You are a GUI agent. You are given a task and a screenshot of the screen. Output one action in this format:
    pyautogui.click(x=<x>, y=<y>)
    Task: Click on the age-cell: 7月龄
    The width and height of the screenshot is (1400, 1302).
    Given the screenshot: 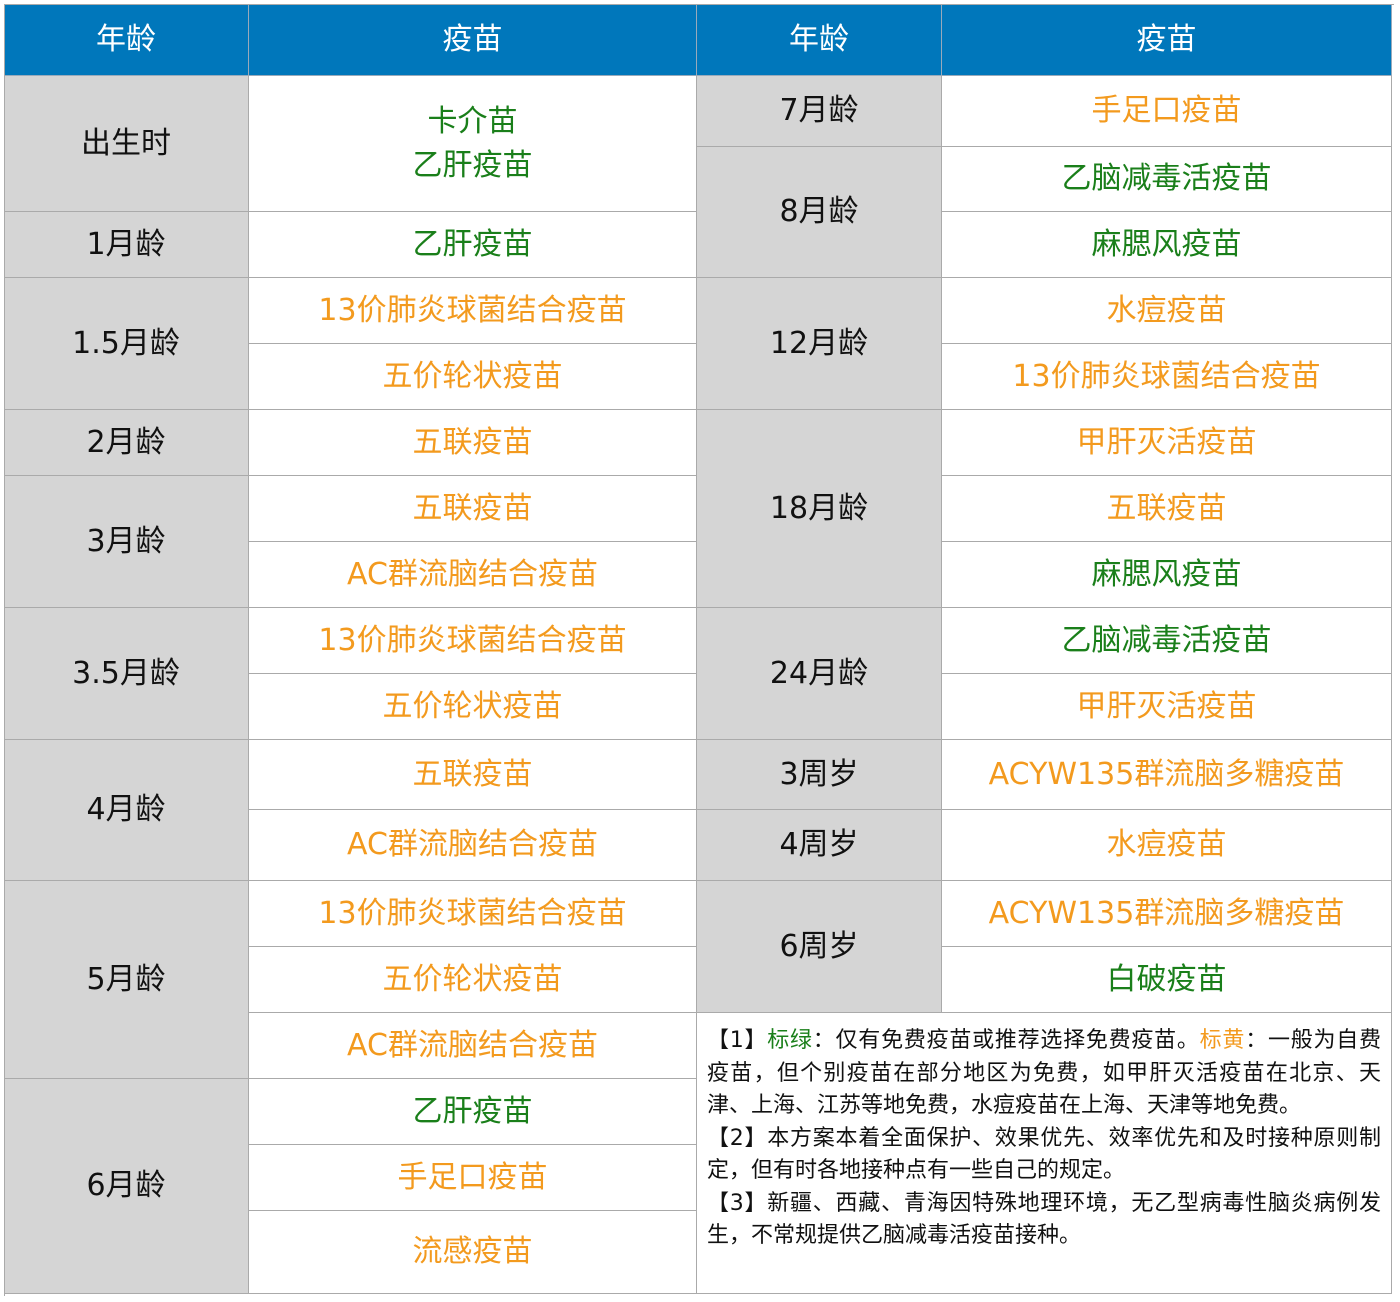 What is the action you would take?
    pyautogui.click(x=819, y=111)
    